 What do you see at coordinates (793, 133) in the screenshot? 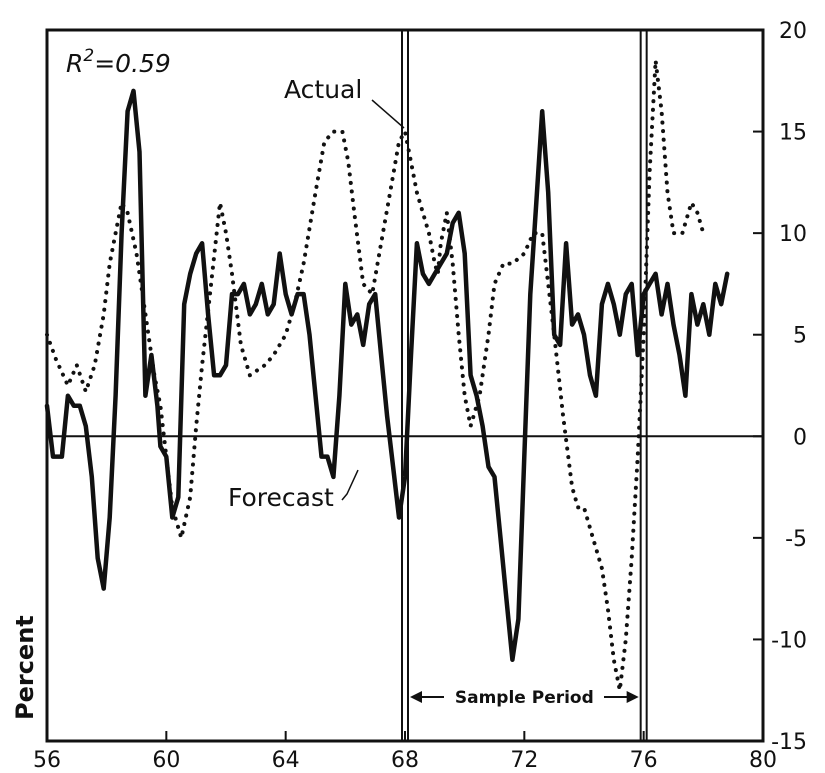
I see `y-tick-label: 15` at bounding box center [793, 133].